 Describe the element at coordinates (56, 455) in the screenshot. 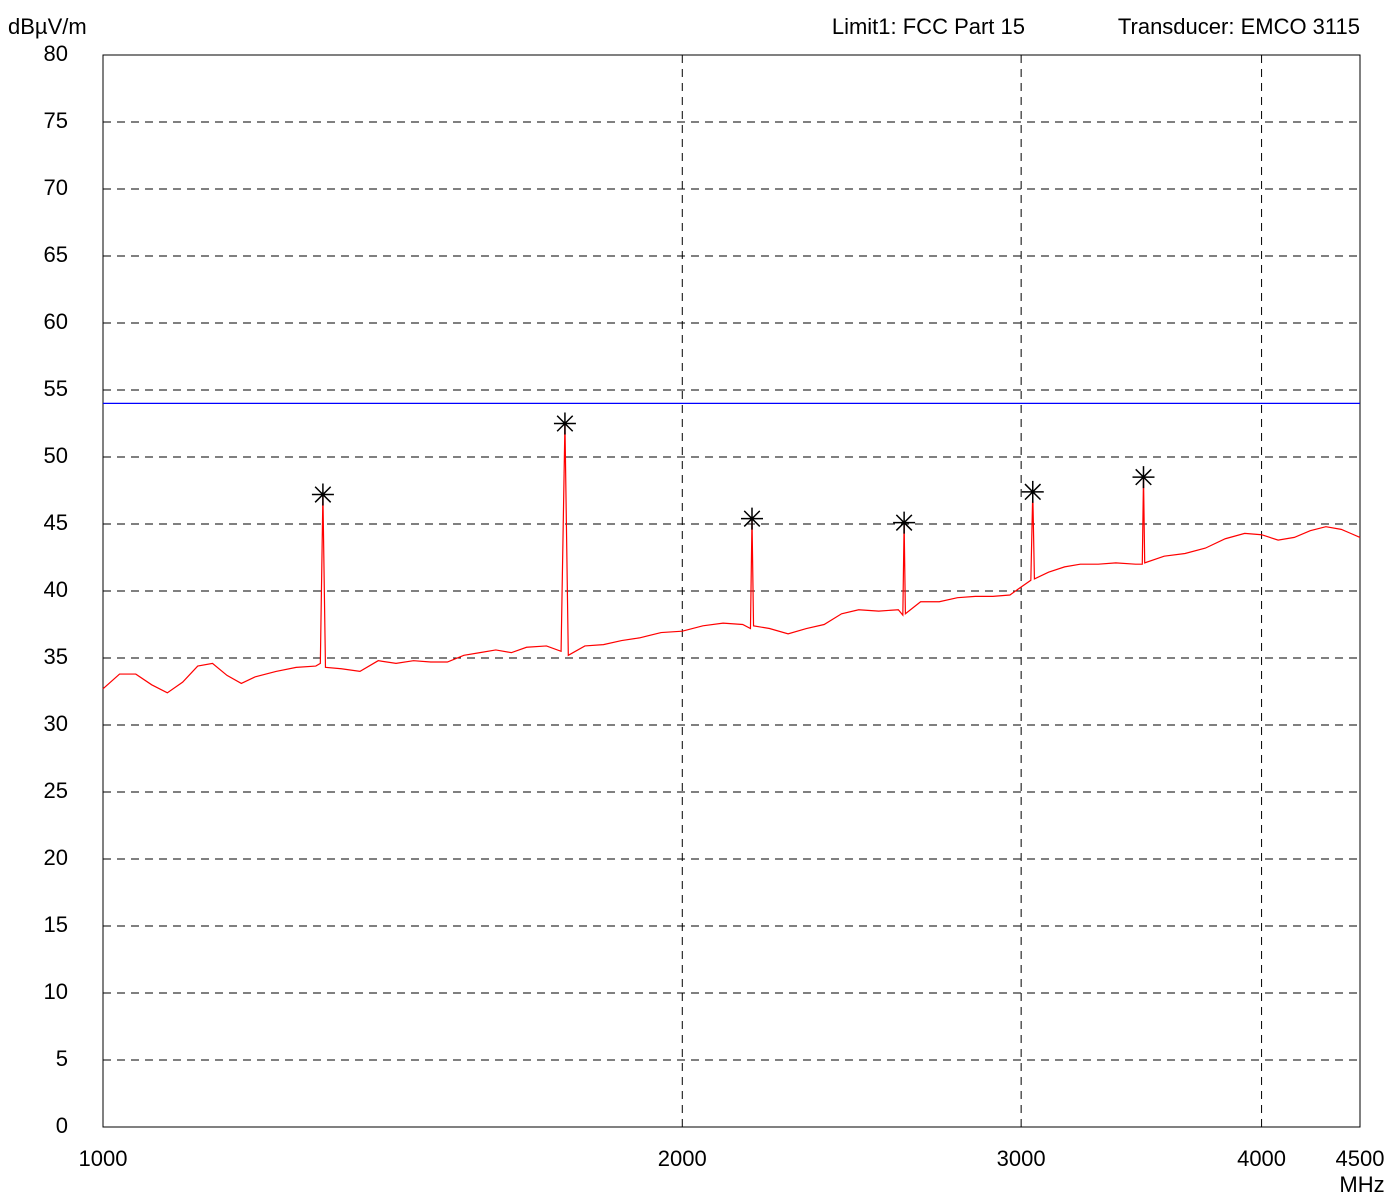

I see `y-tick-label: 50` at that location.